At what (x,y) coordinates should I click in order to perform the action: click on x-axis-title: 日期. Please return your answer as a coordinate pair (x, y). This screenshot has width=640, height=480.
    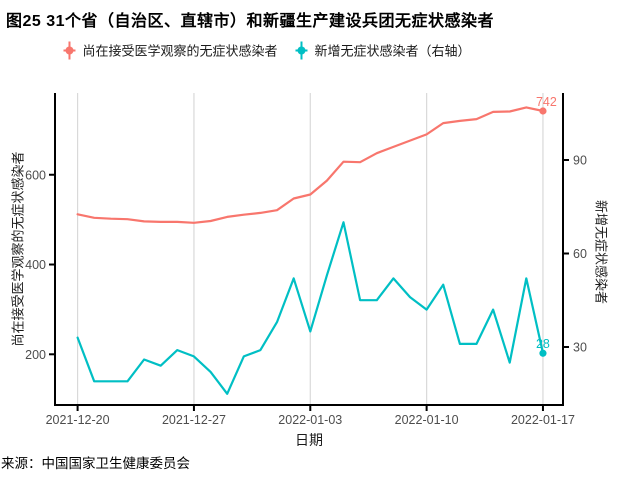
    Looking at the image, I should click on (309, 440).